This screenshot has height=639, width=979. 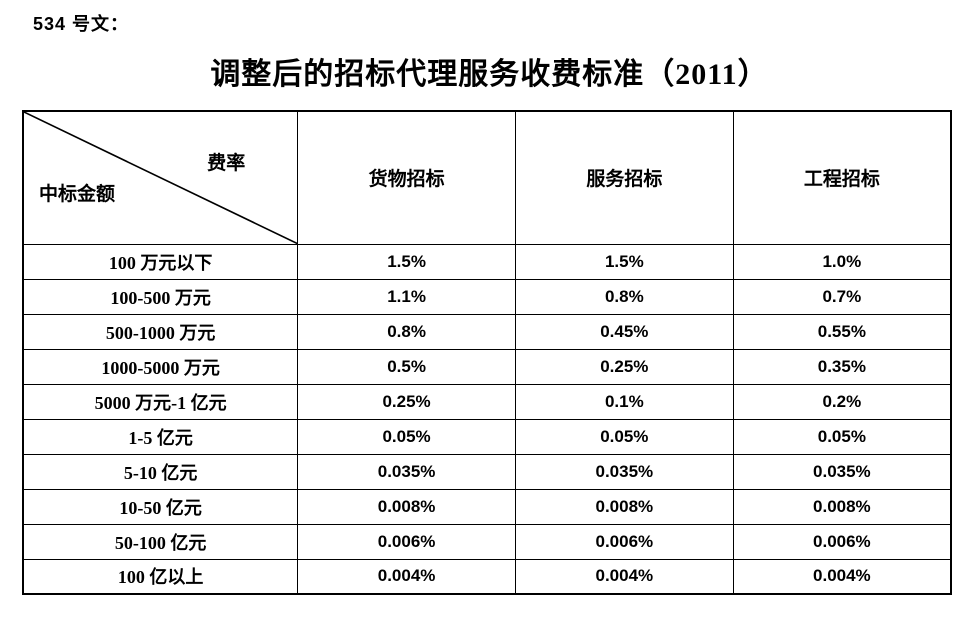 I want to click on rate-cell: 0.7%, so click(x=842, y=296).